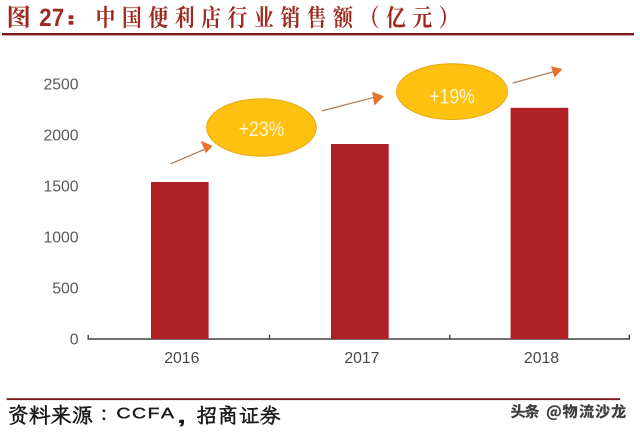  What do you see at coordinates (361, 358) in the screenshot?
I see `svg-text: 2017` at bounding box center [361, 358].